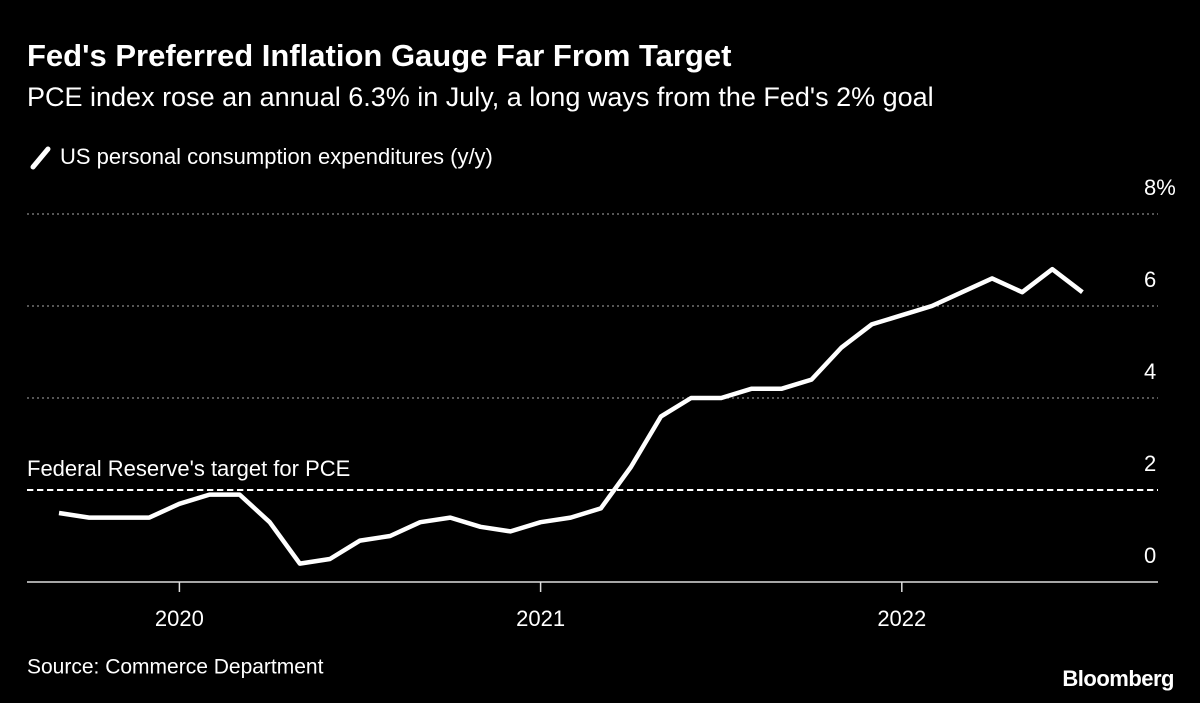 This screenshot has height=703, width=1200. What do you see at coordinates (40, 158) in the screenshot?
I see `legend-swatch` at bounding box center [40, 158].